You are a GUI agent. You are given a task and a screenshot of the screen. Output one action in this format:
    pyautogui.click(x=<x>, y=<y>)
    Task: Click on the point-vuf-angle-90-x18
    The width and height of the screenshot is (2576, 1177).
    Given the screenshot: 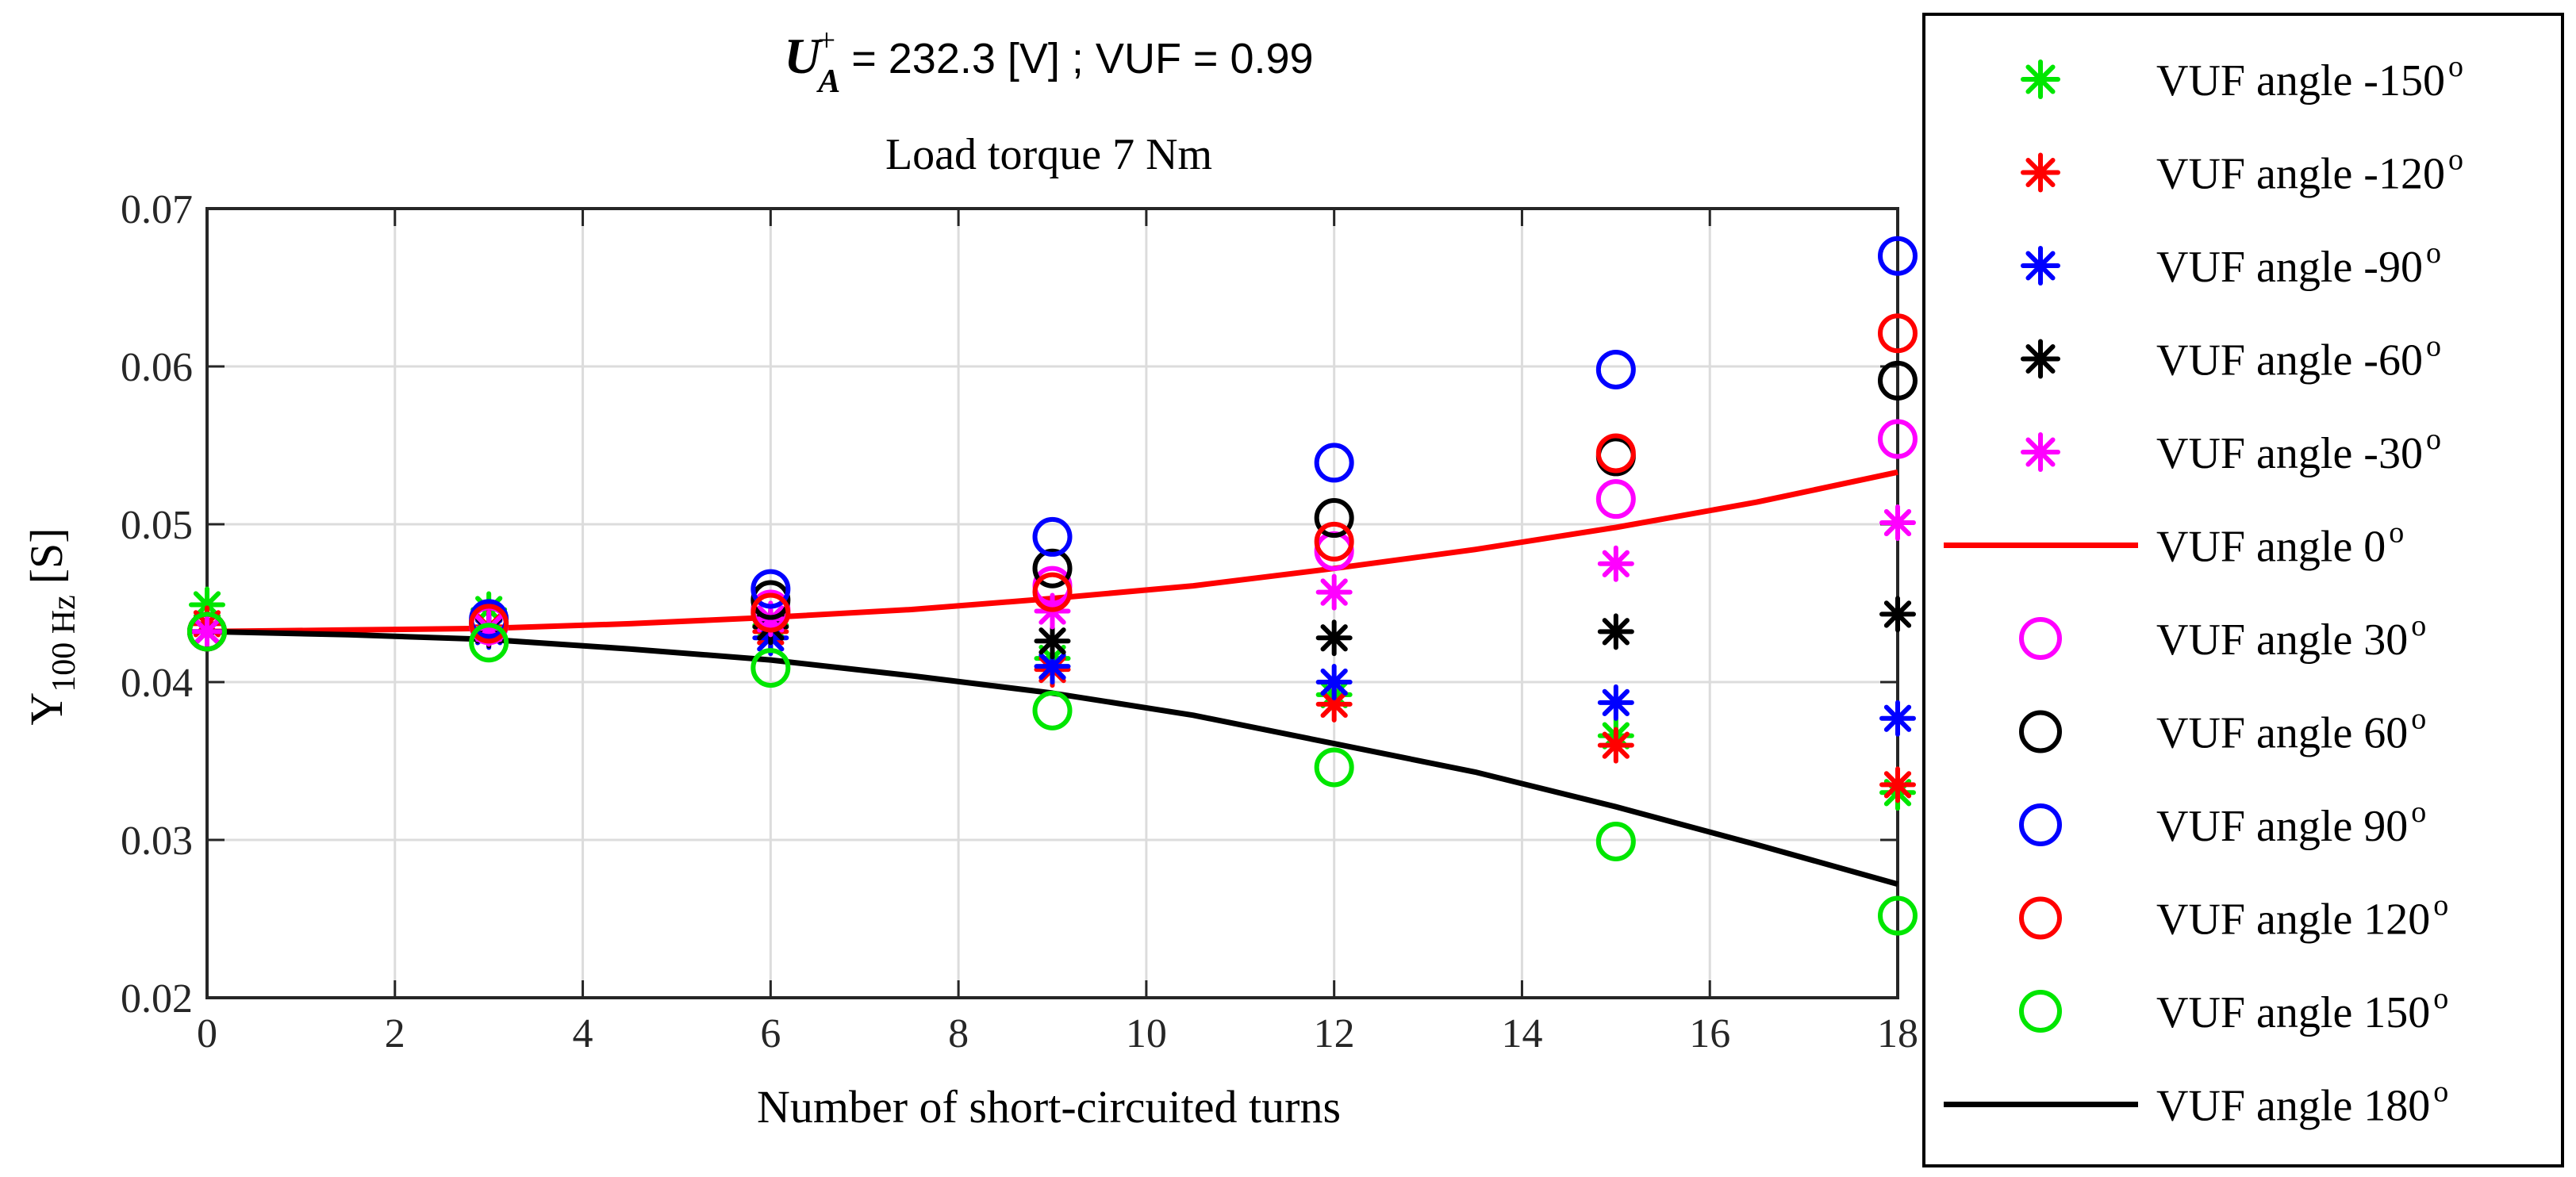 What is the action you would take?
    pyautogui.click(x=1897, y=718)
    